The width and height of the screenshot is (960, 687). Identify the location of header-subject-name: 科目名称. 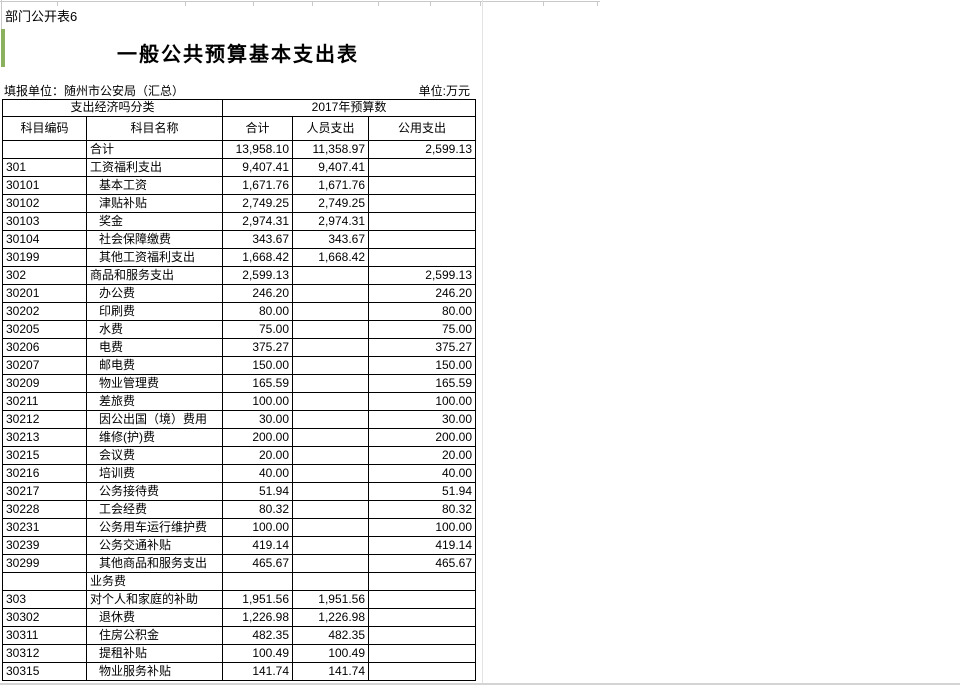
(154, 128).